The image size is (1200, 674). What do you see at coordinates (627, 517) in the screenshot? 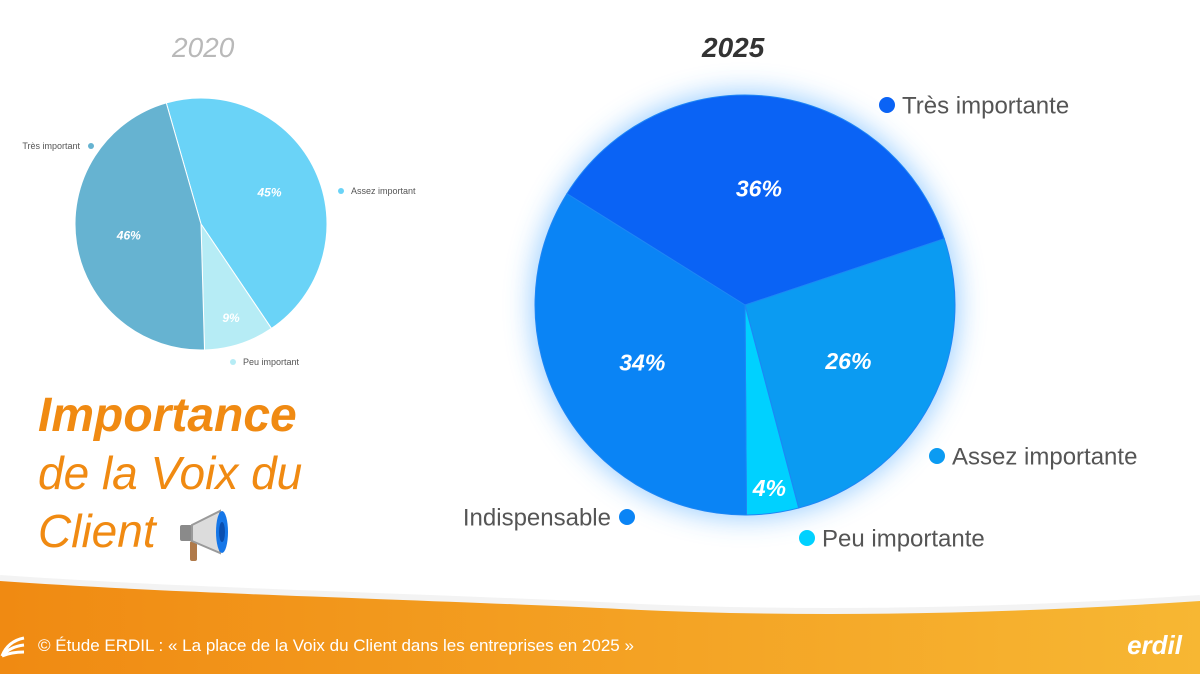
I see `legend-2025-indispensable-marker` at bounding box center [627, 517].